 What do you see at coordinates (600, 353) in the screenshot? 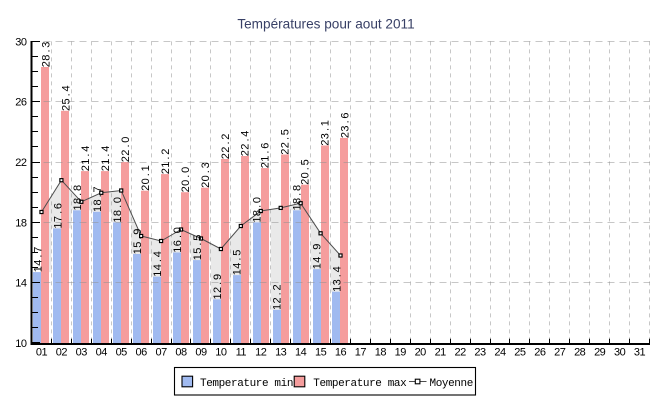
I see `svg-text: 29` at bounding box center [600, 353].